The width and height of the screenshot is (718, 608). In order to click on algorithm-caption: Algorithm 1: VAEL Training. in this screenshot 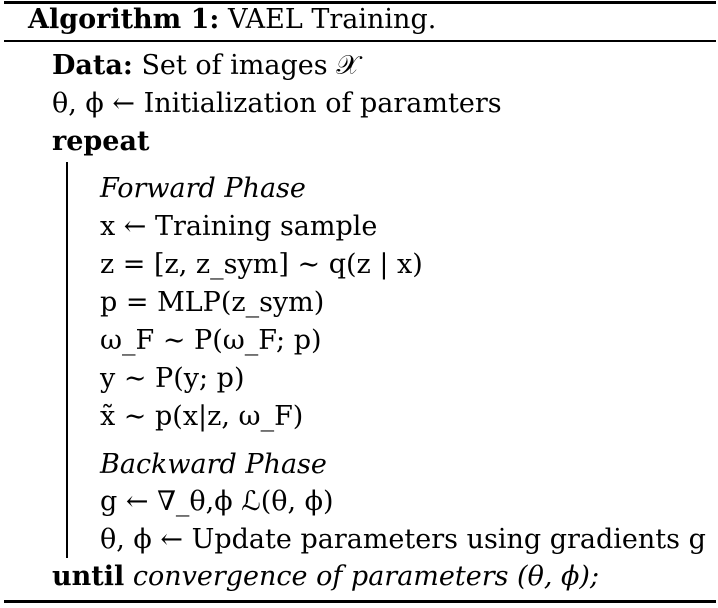, I will do `click(232, 20)`.